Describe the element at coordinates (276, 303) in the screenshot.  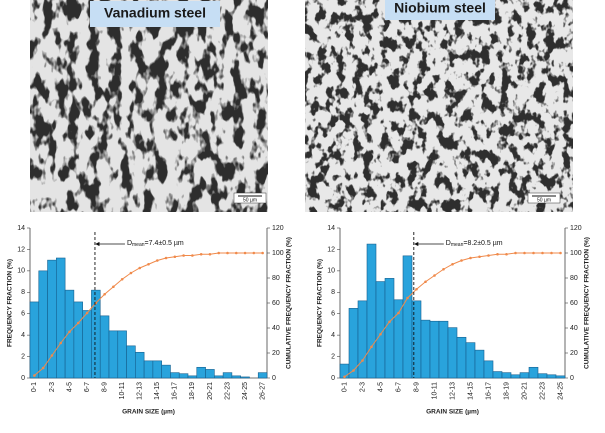
I see `y2-tick-label: 60` at that location.